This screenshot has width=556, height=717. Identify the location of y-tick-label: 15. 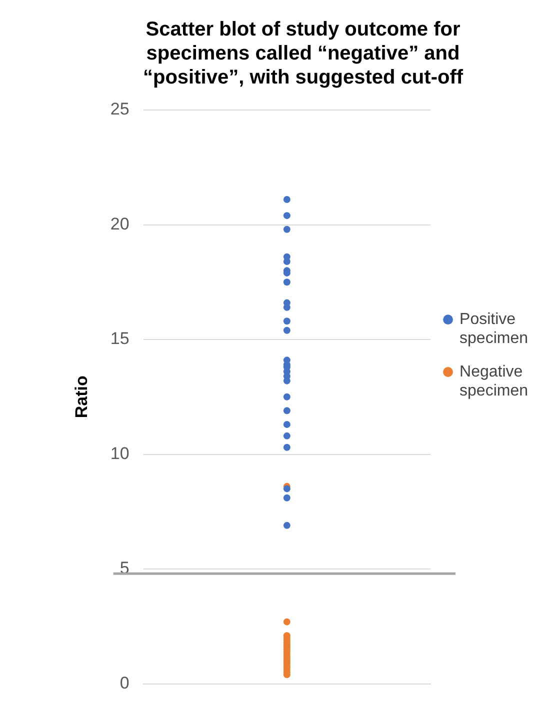
(120, 338).